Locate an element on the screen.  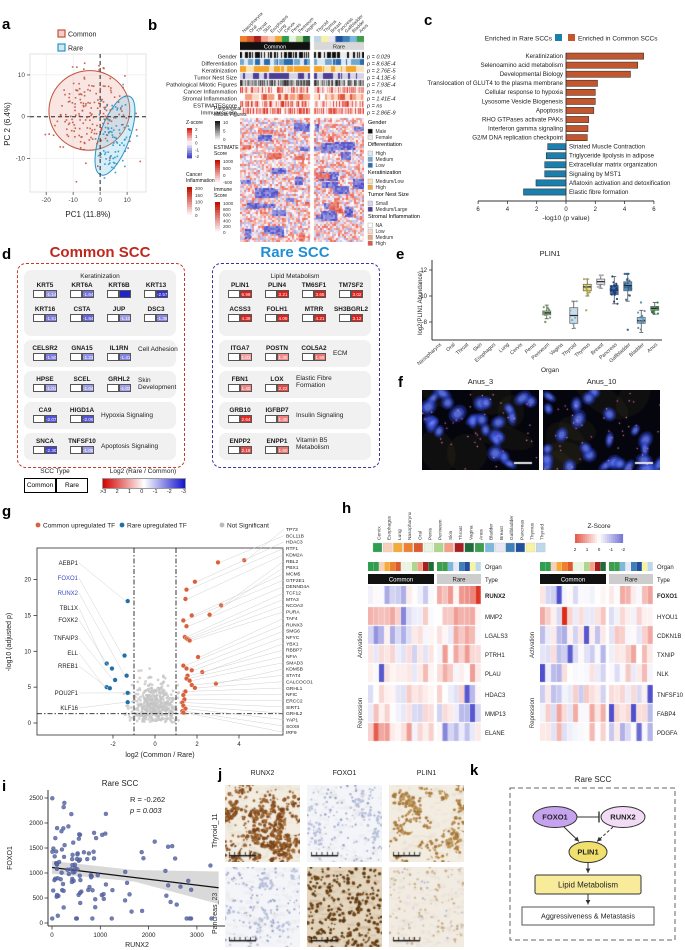
scc-type-cell: Common is located at coordinates (40, 485).